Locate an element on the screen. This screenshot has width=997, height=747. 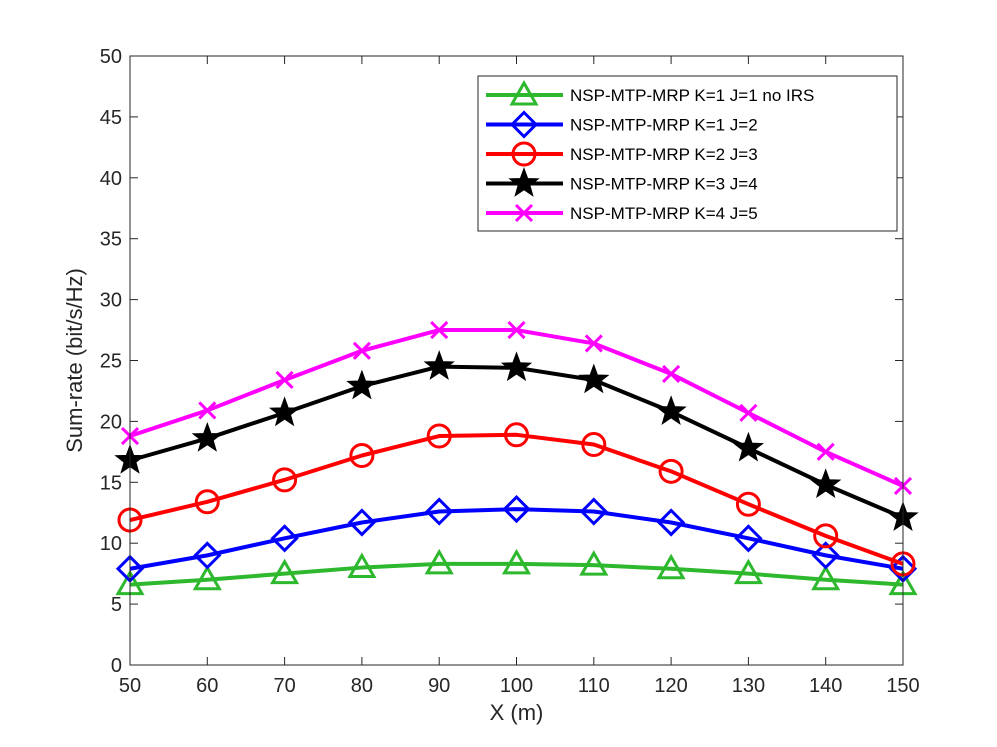
legend-entry: NSP-MTP-MRP K=1 J=1 no IRS is located at coordinates (650, 92).